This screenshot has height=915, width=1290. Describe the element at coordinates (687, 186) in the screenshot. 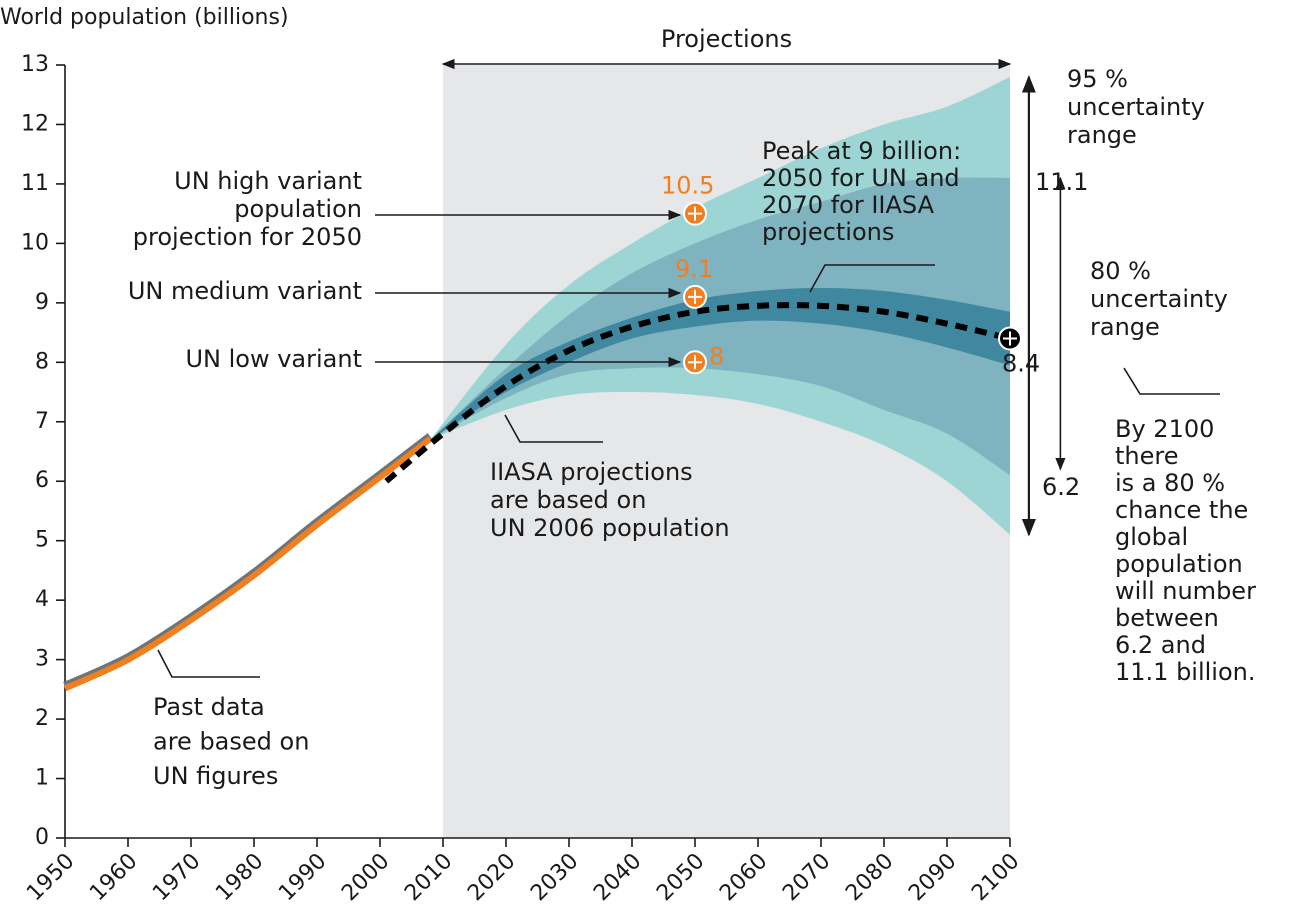

I see `point-label: 10.5` at that location.